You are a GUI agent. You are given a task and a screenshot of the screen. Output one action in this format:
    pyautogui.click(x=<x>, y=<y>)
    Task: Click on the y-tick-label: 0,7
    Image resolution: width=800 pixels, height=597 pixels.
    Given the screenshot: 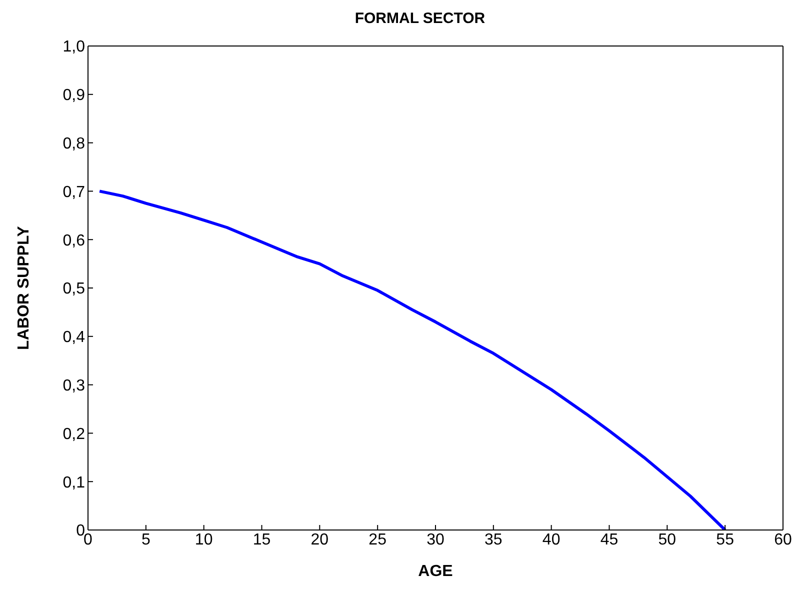 What is the action you would take?
    pyautogui.click(x=74, y=192)
    